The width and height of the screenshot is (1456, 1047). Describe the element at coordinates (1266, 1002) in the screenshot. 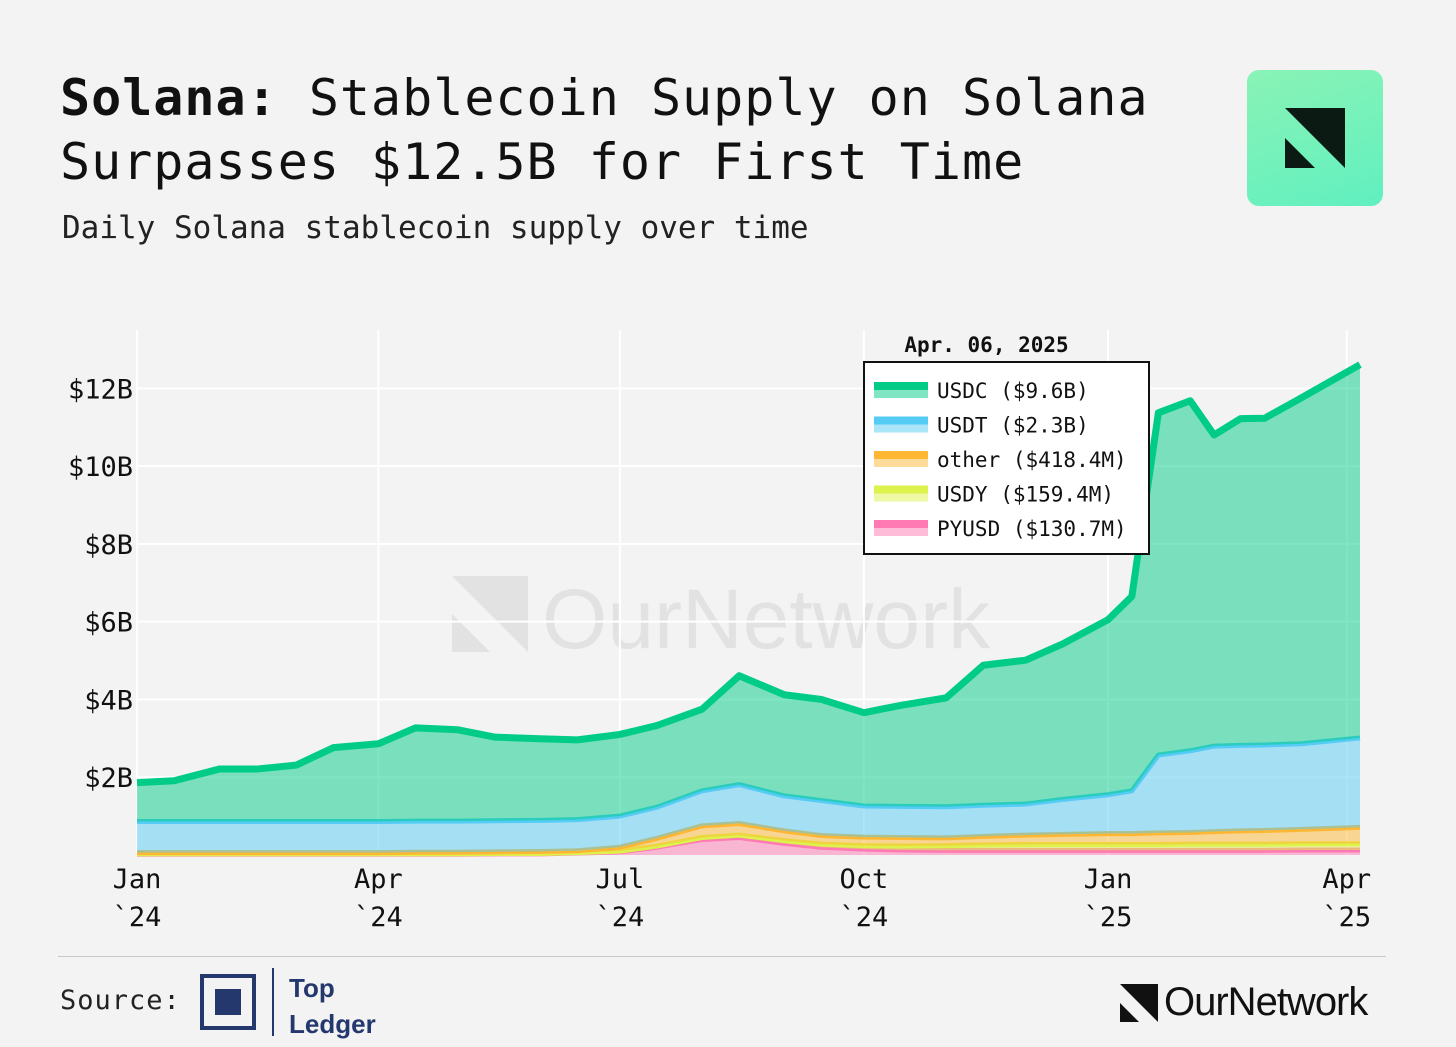

I see `footer-brand: OurNetwork` at that location.